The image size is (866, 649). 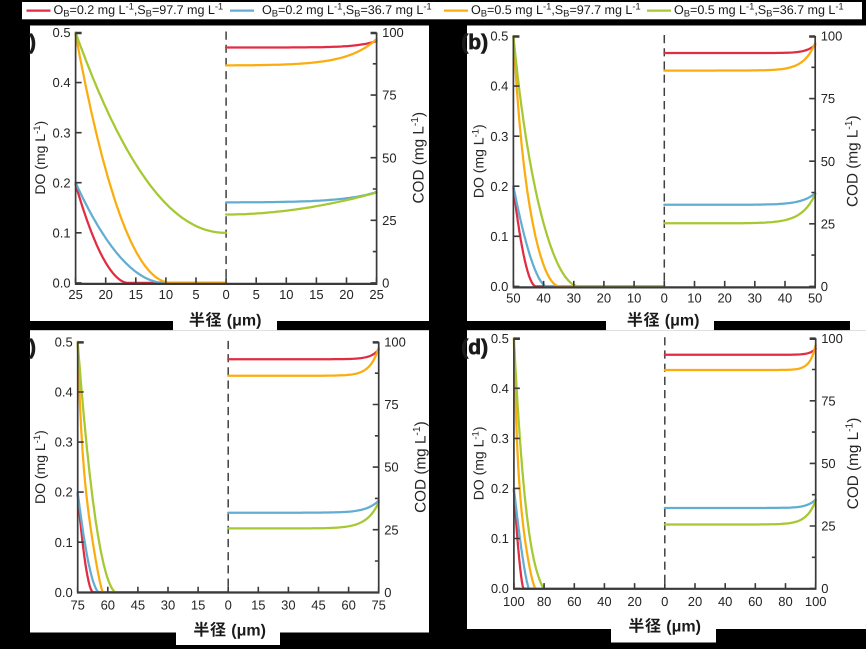 I want to click on svg-text: (b), so click(x=474, y=42).